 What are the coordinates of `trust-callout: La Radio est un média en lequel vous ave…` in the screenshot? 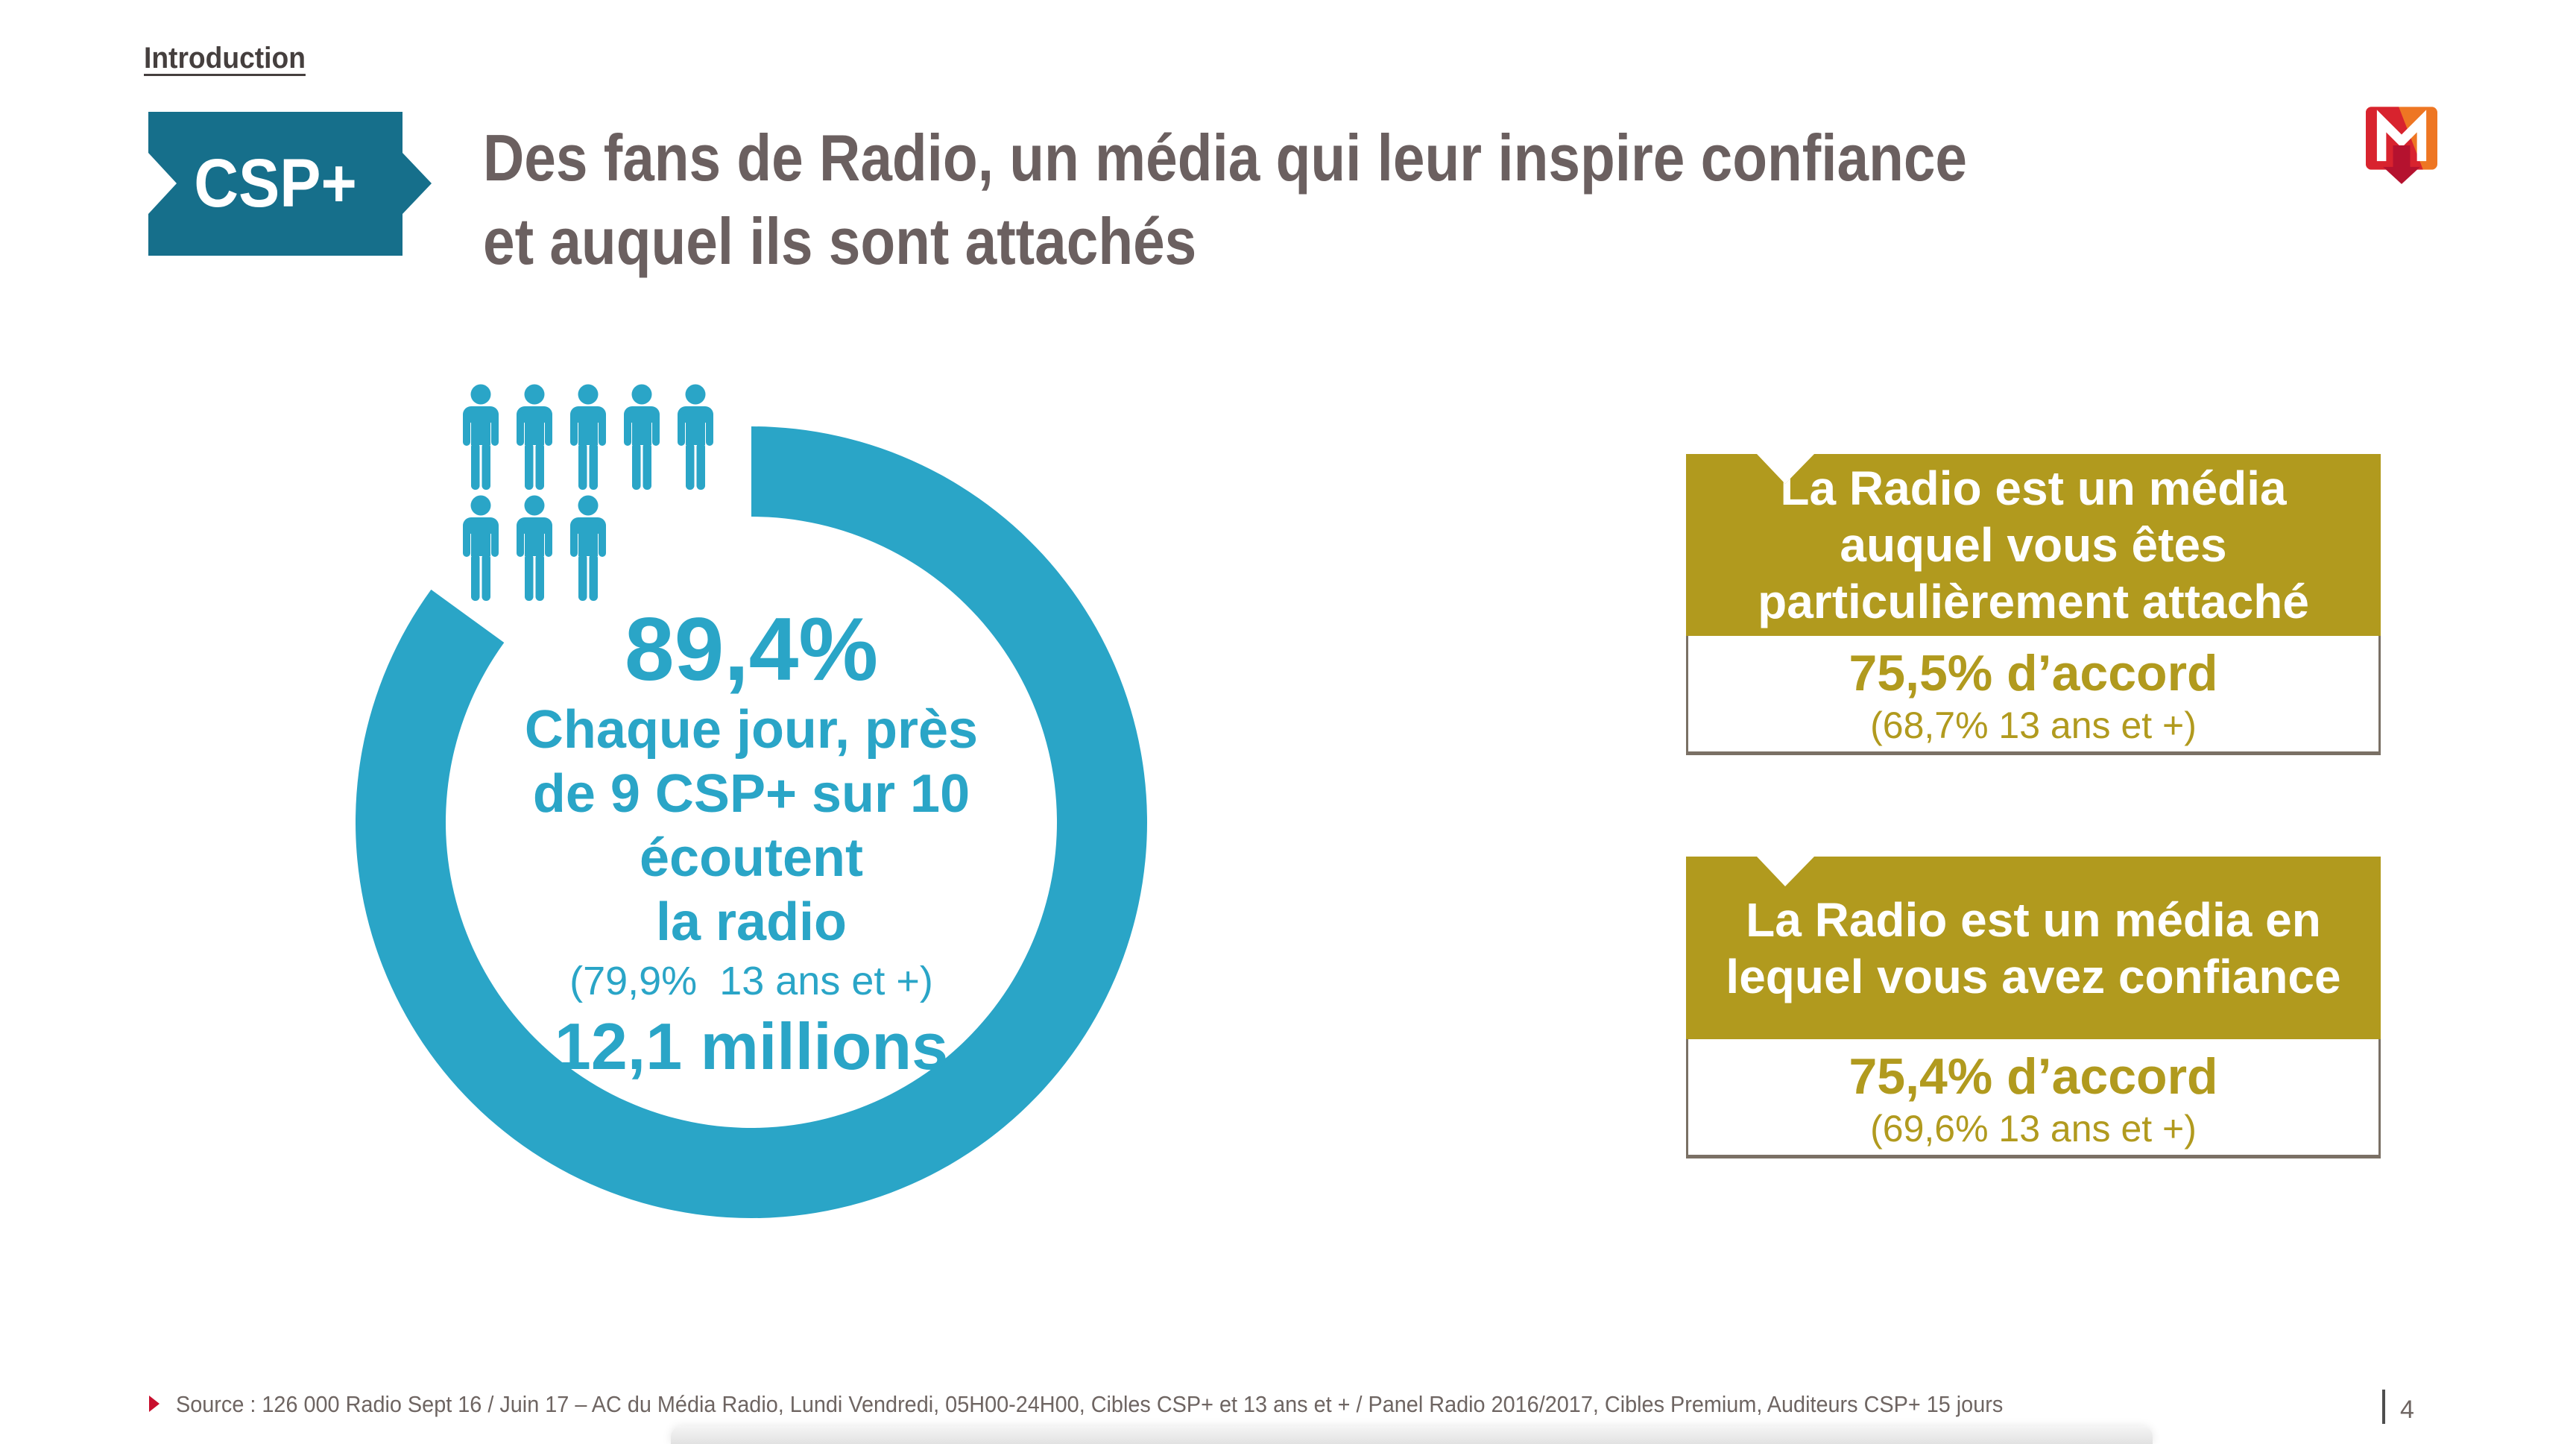 It's located at (2033, 1009).